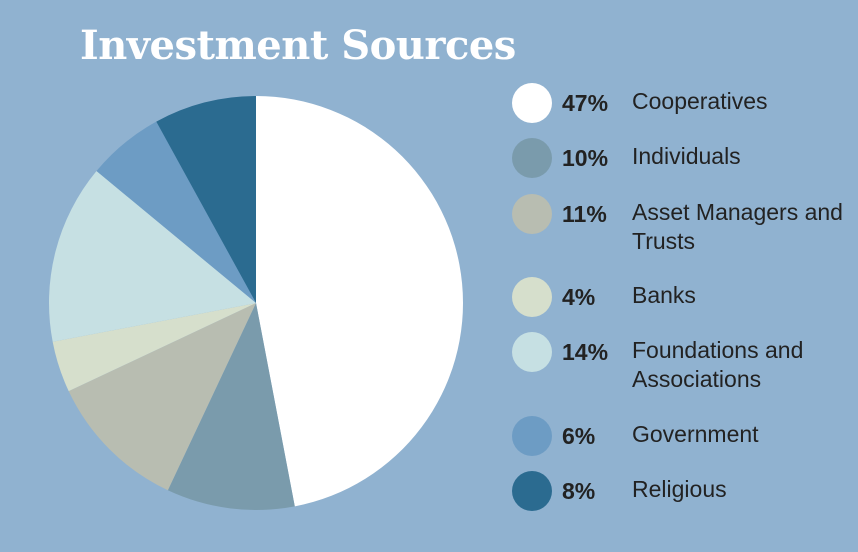 The height and width of the screenshot is (552, 858). I want to click on legend-item-individuals: 10% Individuals, so click(682, 160).